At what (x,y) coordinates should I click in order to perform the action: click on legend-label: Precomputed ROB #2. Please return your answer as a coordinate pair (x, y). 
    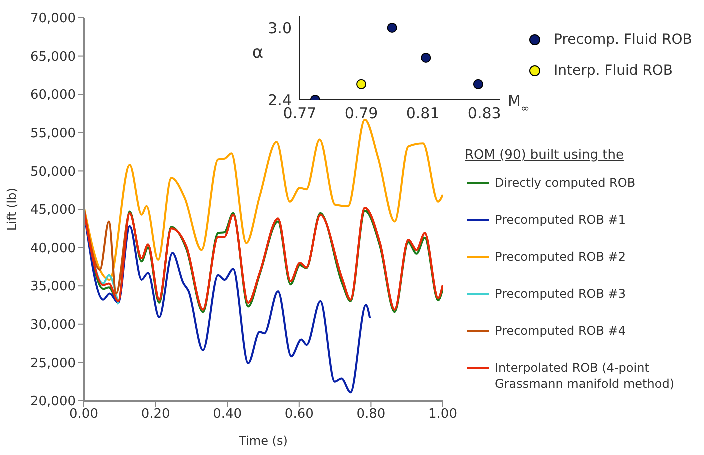
    Looking at the image, I should click on (561, 257).